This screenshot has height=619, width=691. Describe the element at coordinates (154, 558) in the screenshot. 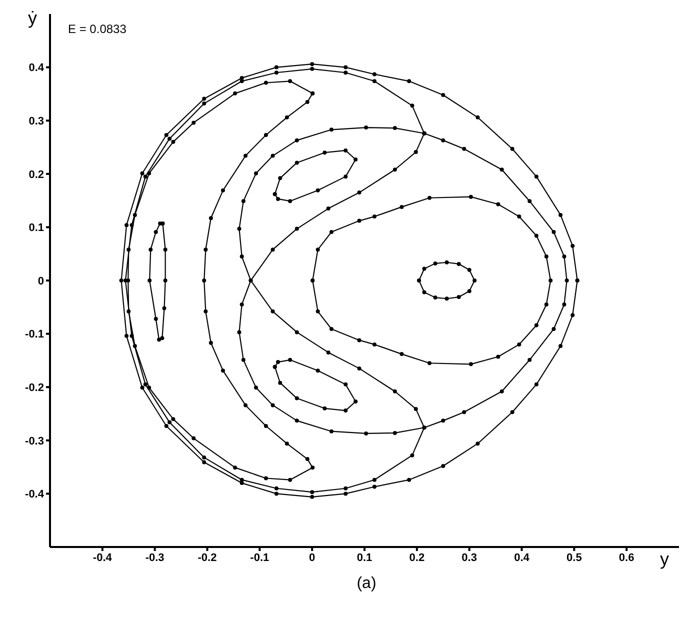

I see `x-tick-label: -0.3` at that location.